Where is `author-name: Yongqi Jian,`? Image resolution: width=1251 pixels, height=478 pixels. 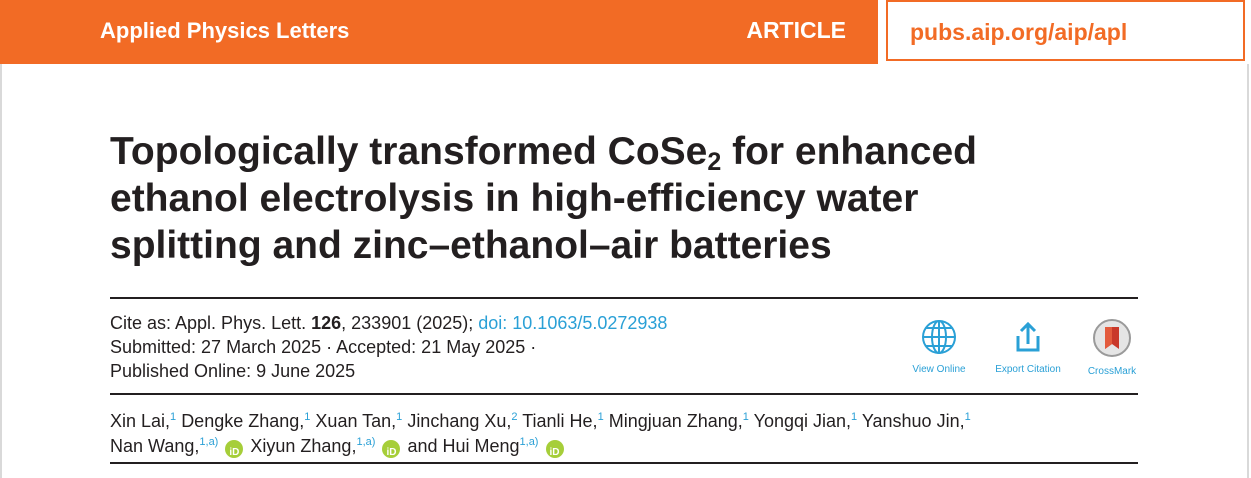 author-name: Yongqi Jian, is located at coordinates (802, 421).